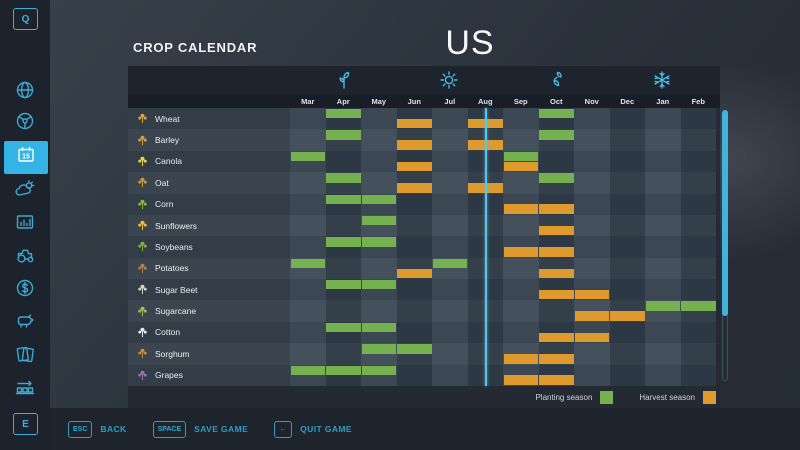  What do you see at coordinates (379, 101) in the screenshot?
I see `month-label: May` at bounding box center [379, 101].